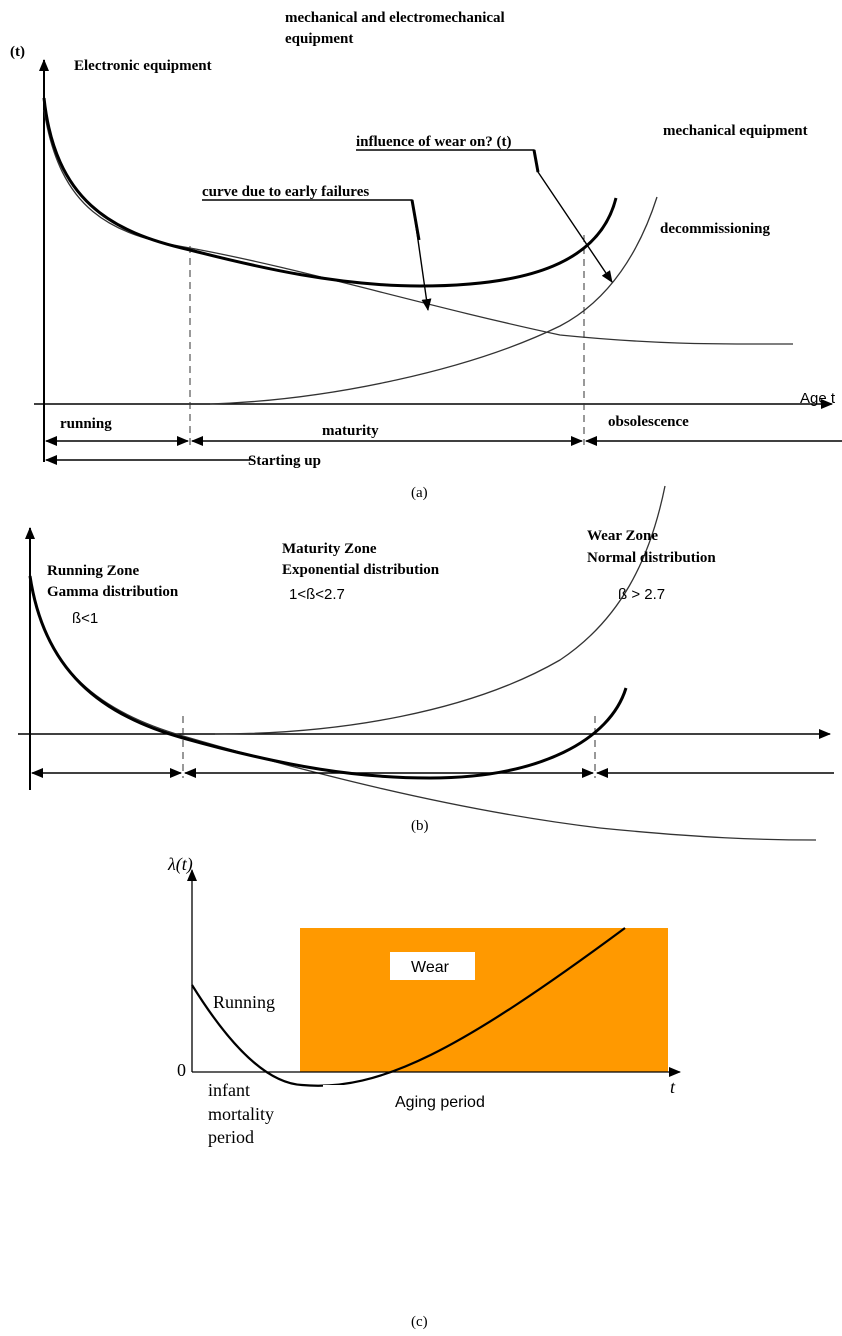  I want to click on panel-a-y-axis-label: (t), so click(17, 52).